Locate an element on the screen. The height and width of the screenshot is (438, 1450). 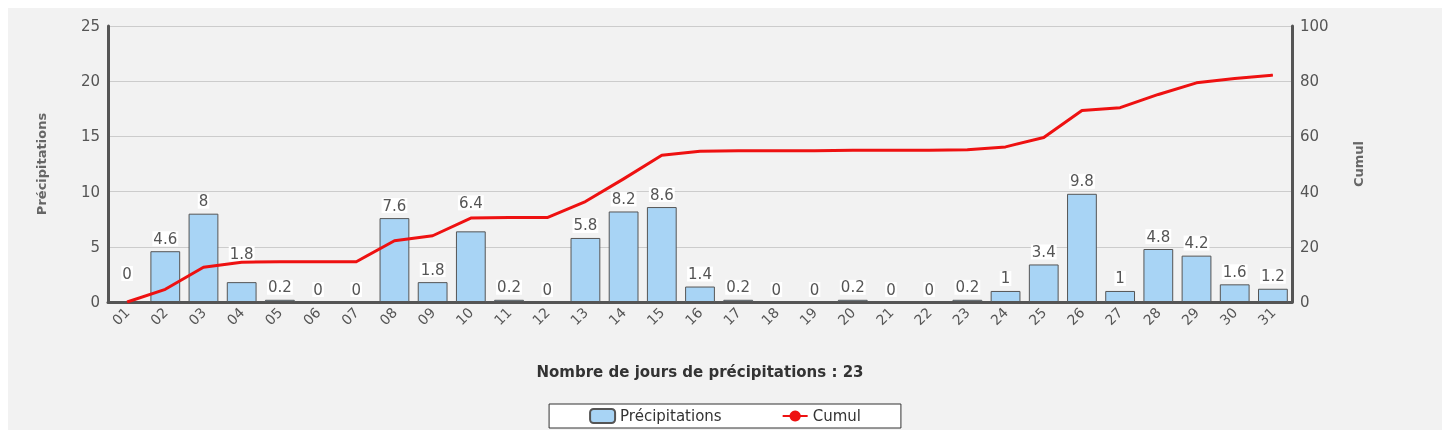
x-tick-label: 04 is located at coordinates (235, 316).